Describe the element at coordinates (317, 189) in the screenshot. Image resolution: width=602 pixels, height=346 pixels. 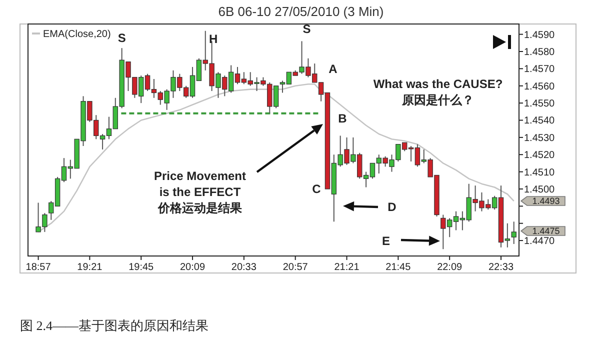
I see `annotation: C` at that location.